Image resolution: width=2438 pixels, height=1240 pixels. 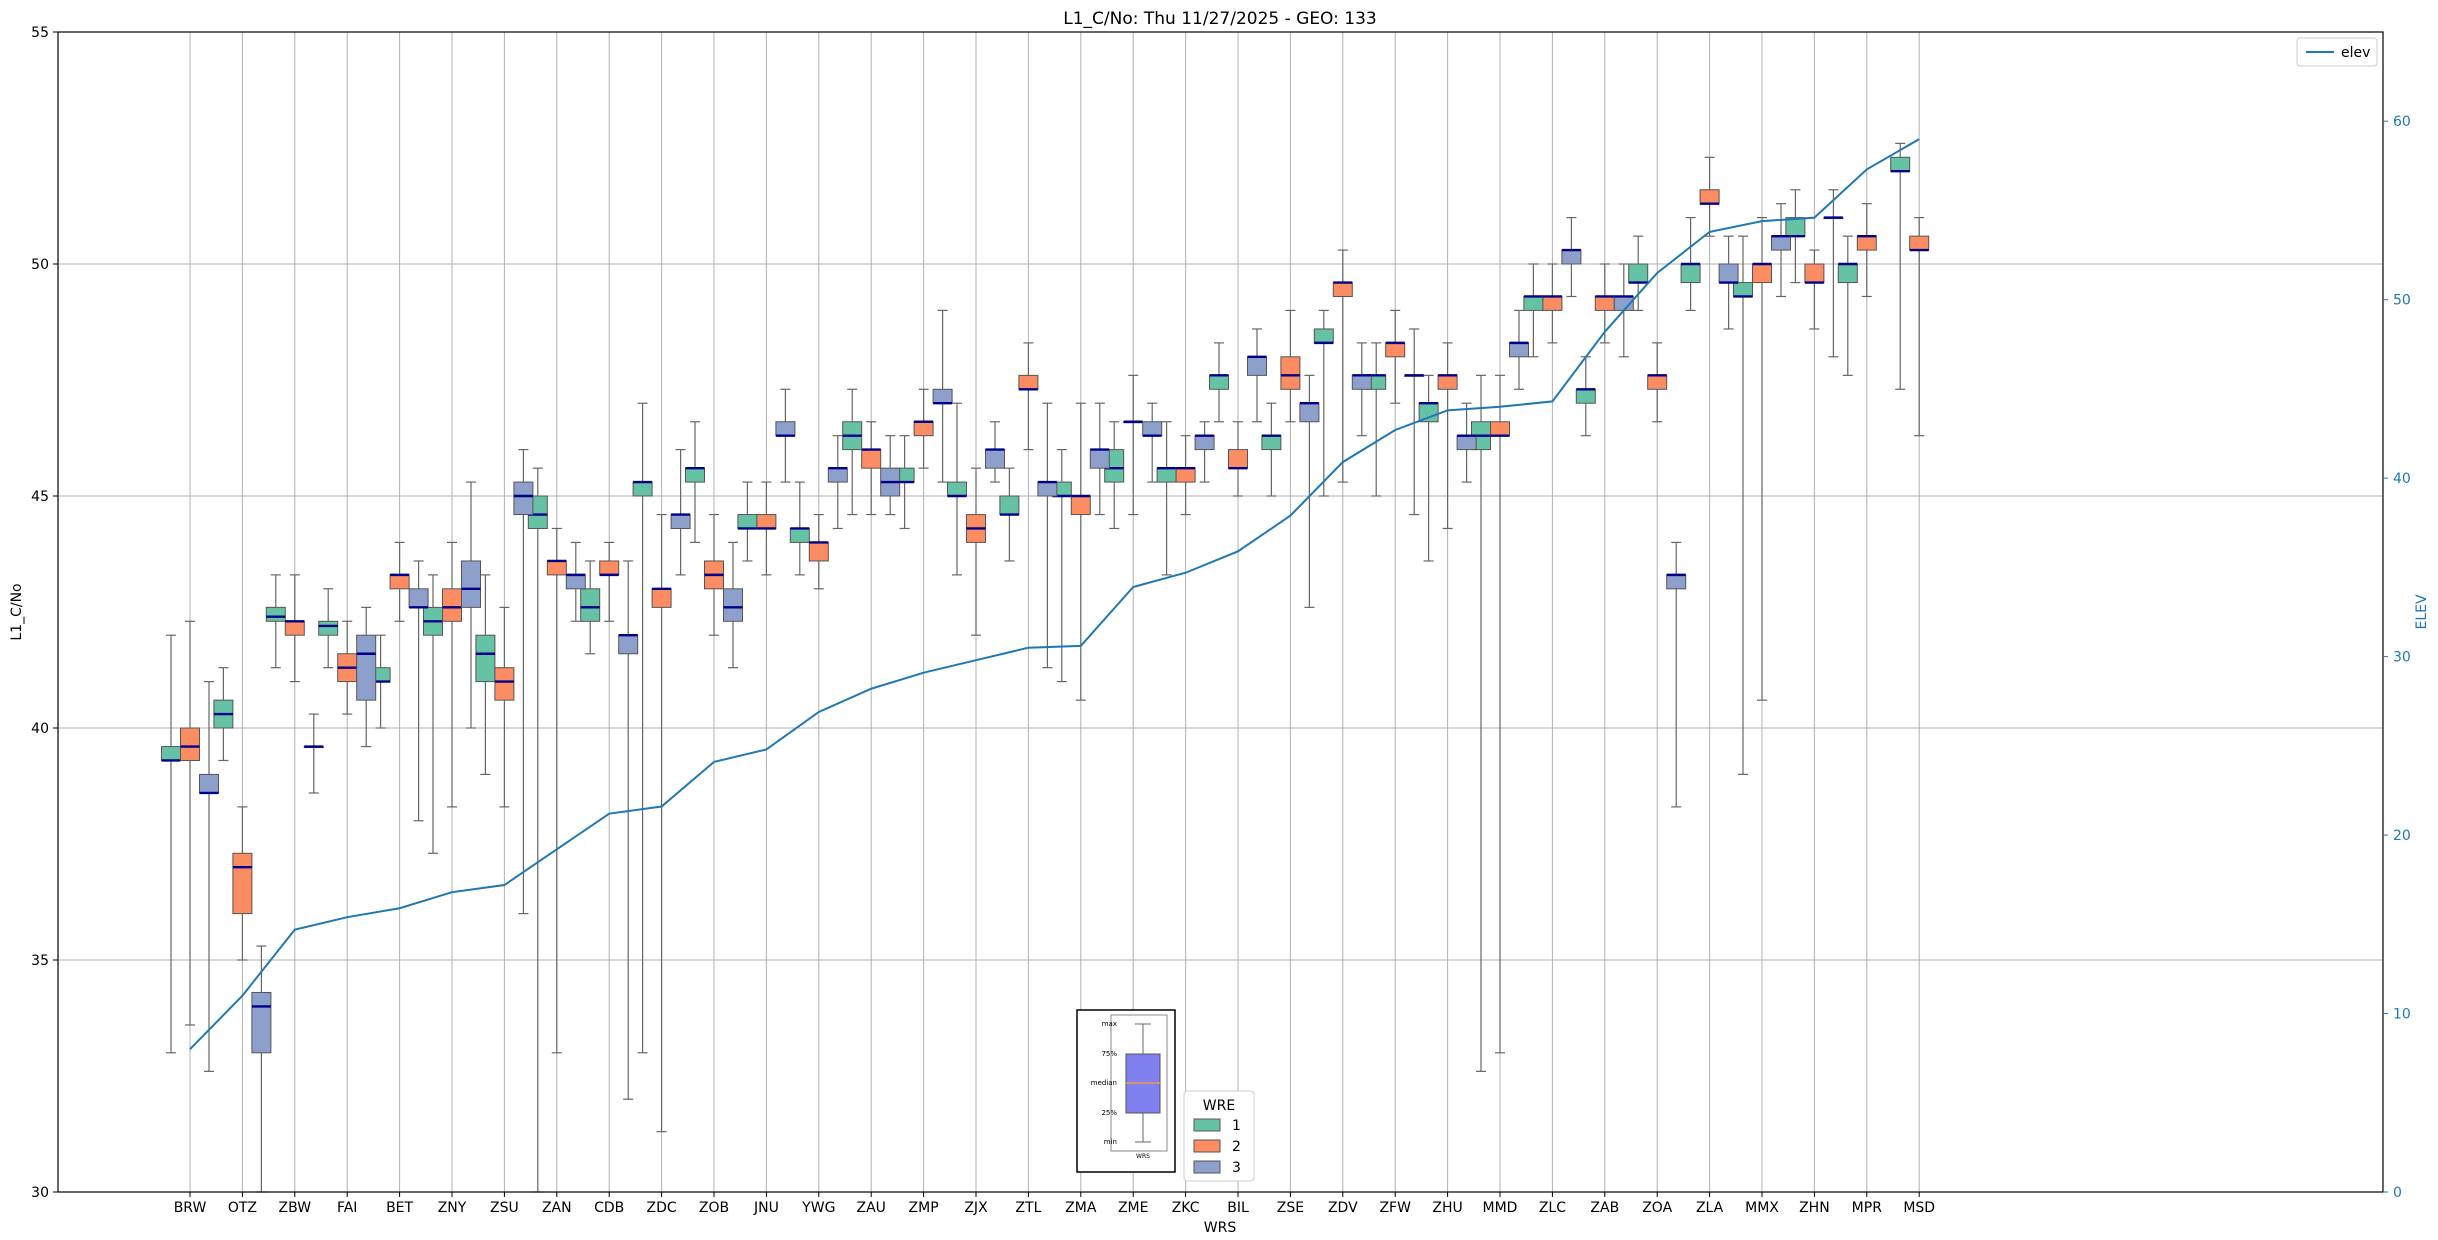 I want to click on box-ZOA-wre3, so click(x=1676, y=674).